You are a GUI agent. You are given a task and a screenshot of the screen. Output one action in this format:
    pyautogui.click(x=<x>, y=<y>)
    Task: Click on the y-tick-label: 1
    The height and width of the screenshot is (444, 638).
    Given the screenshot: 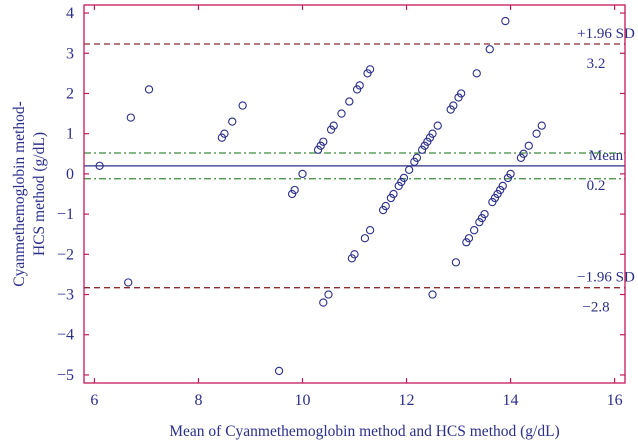 What is the action you would take?
    pyautogui.click(x=70, y=134)
    